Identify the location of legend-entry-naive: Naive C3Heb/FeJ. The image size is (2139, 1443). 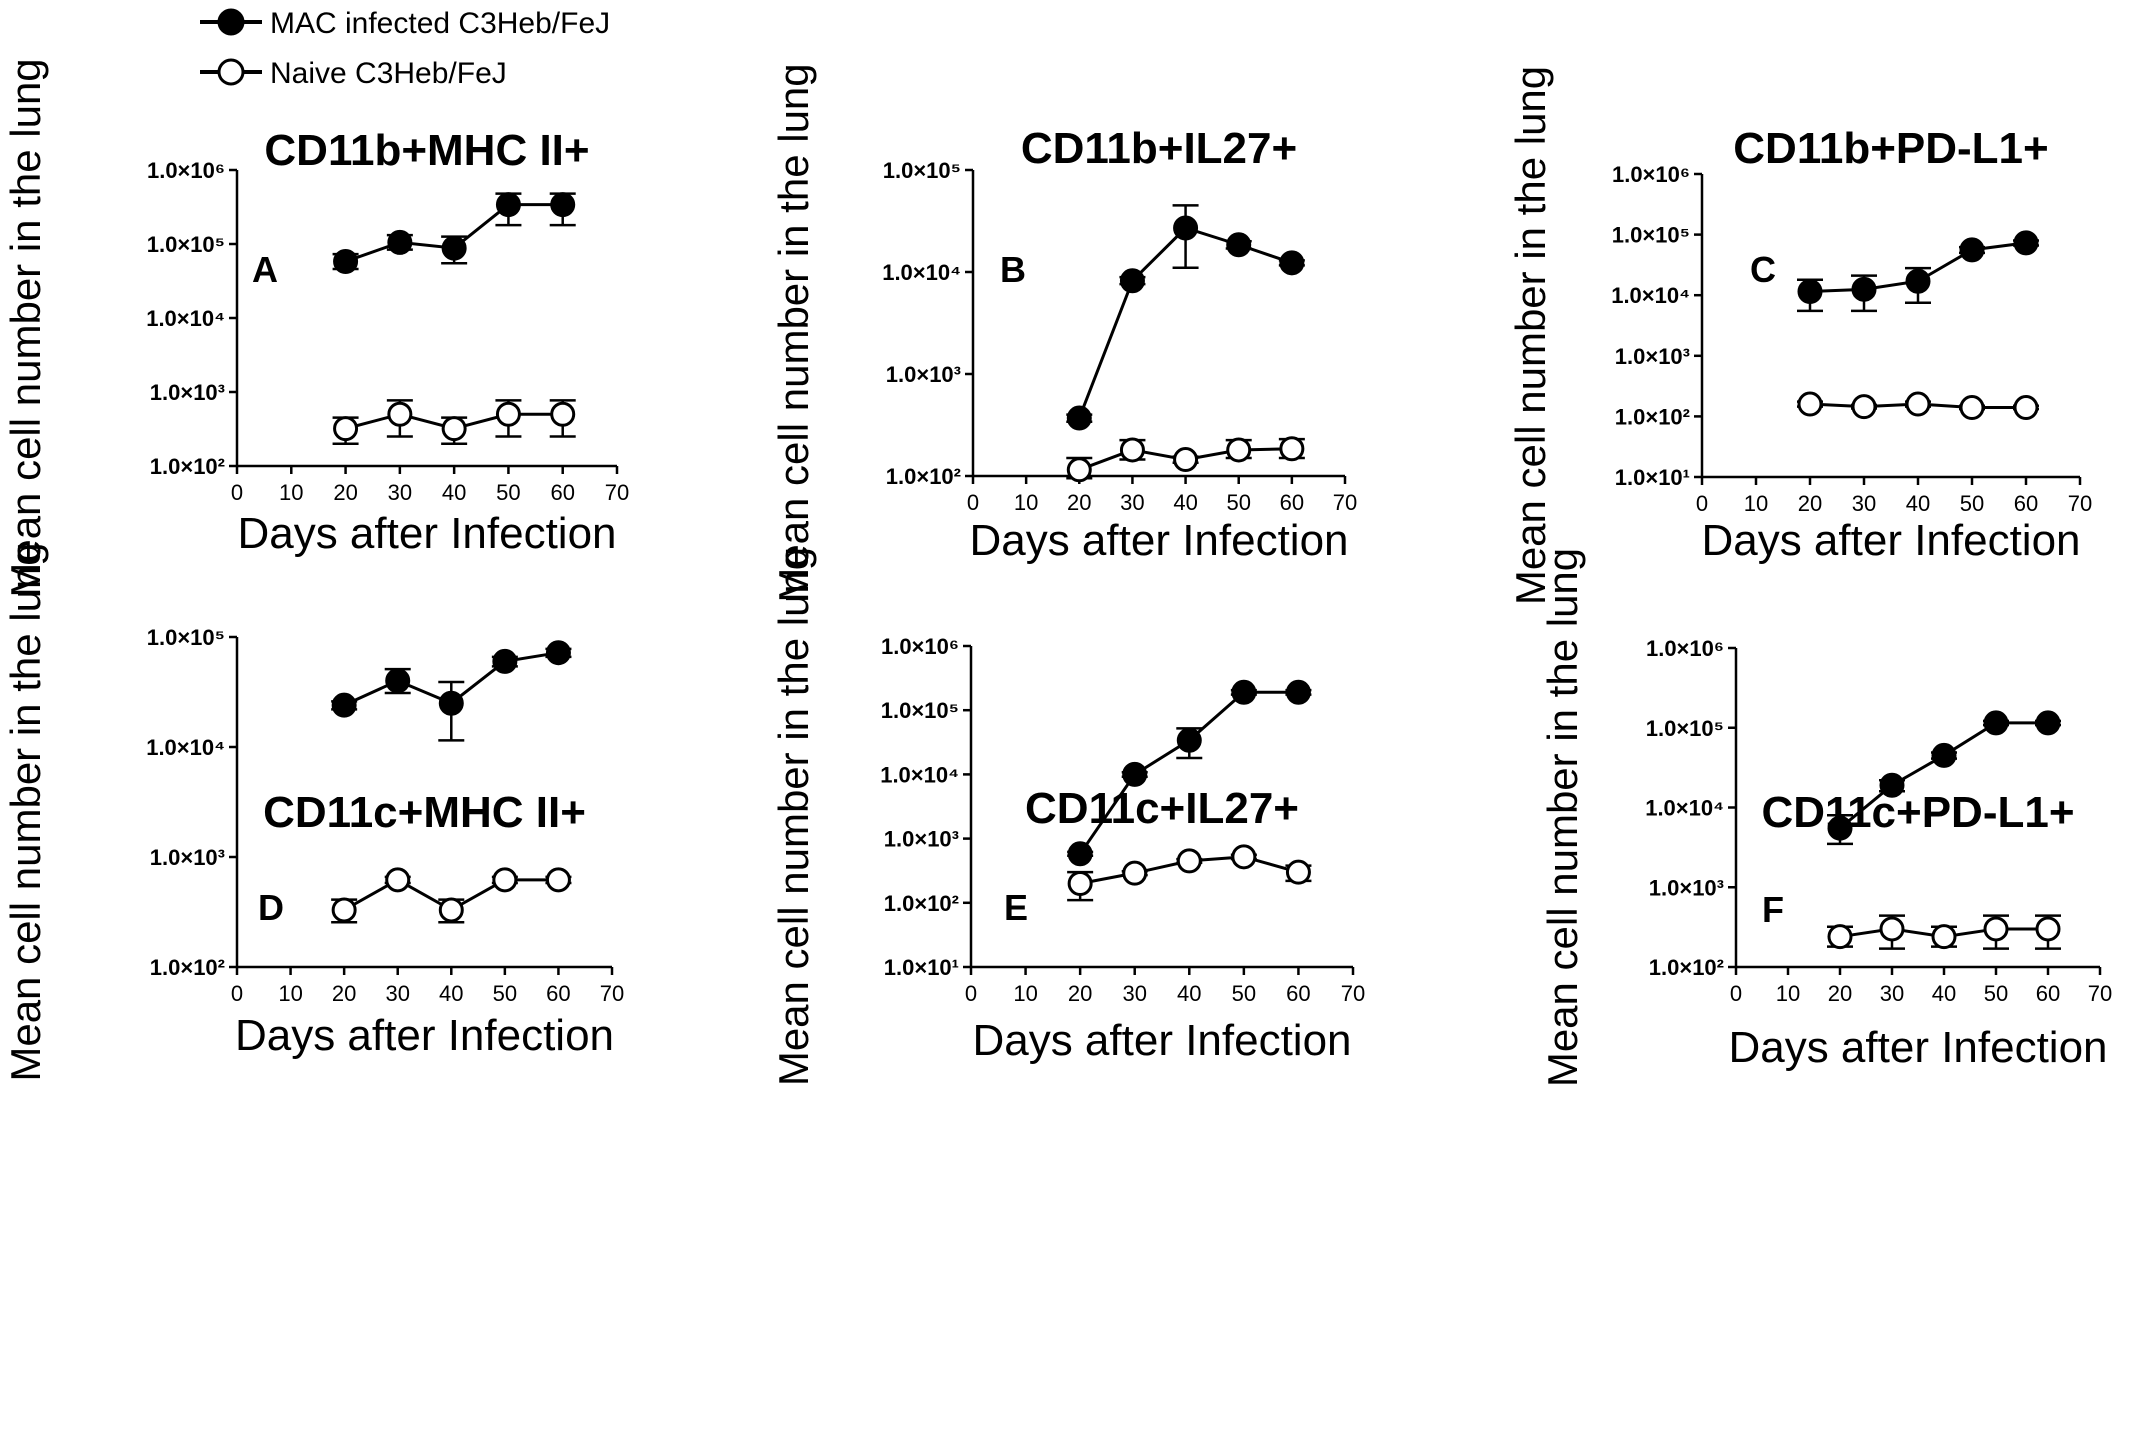
(353, 73).